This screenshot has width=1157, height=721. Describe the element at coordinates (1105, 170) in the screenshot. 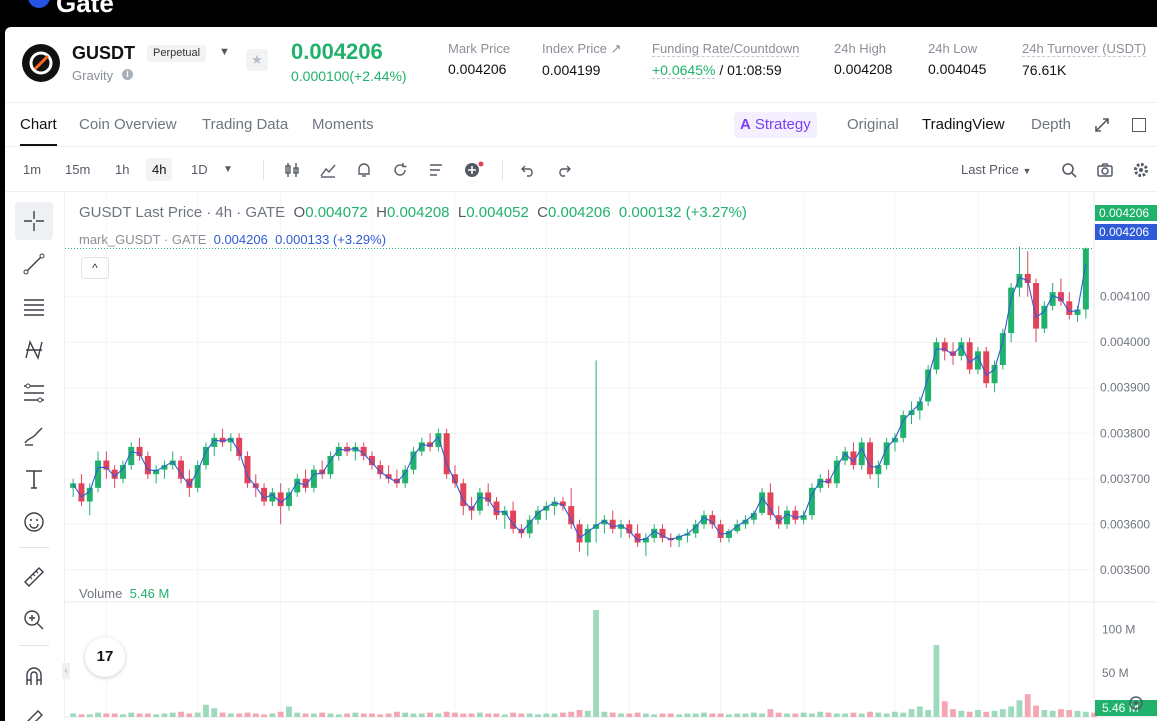

I see `camera-icon` at that location.